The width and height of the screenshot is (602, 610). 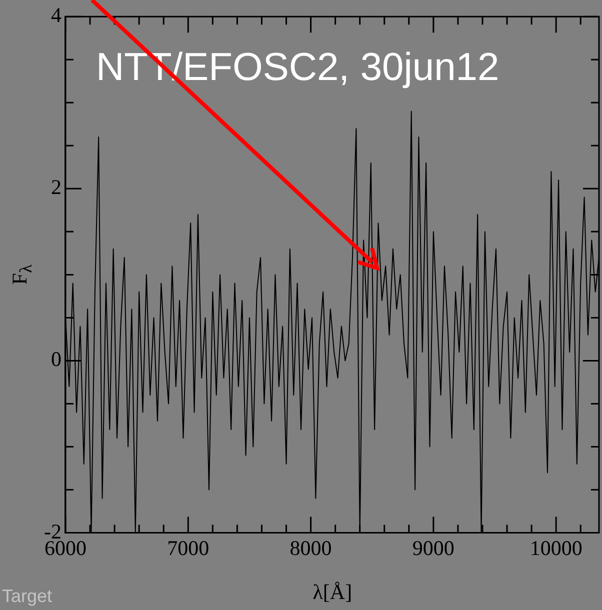 I want to click on x-tick-label: 7000, so click(x=188, y=548).